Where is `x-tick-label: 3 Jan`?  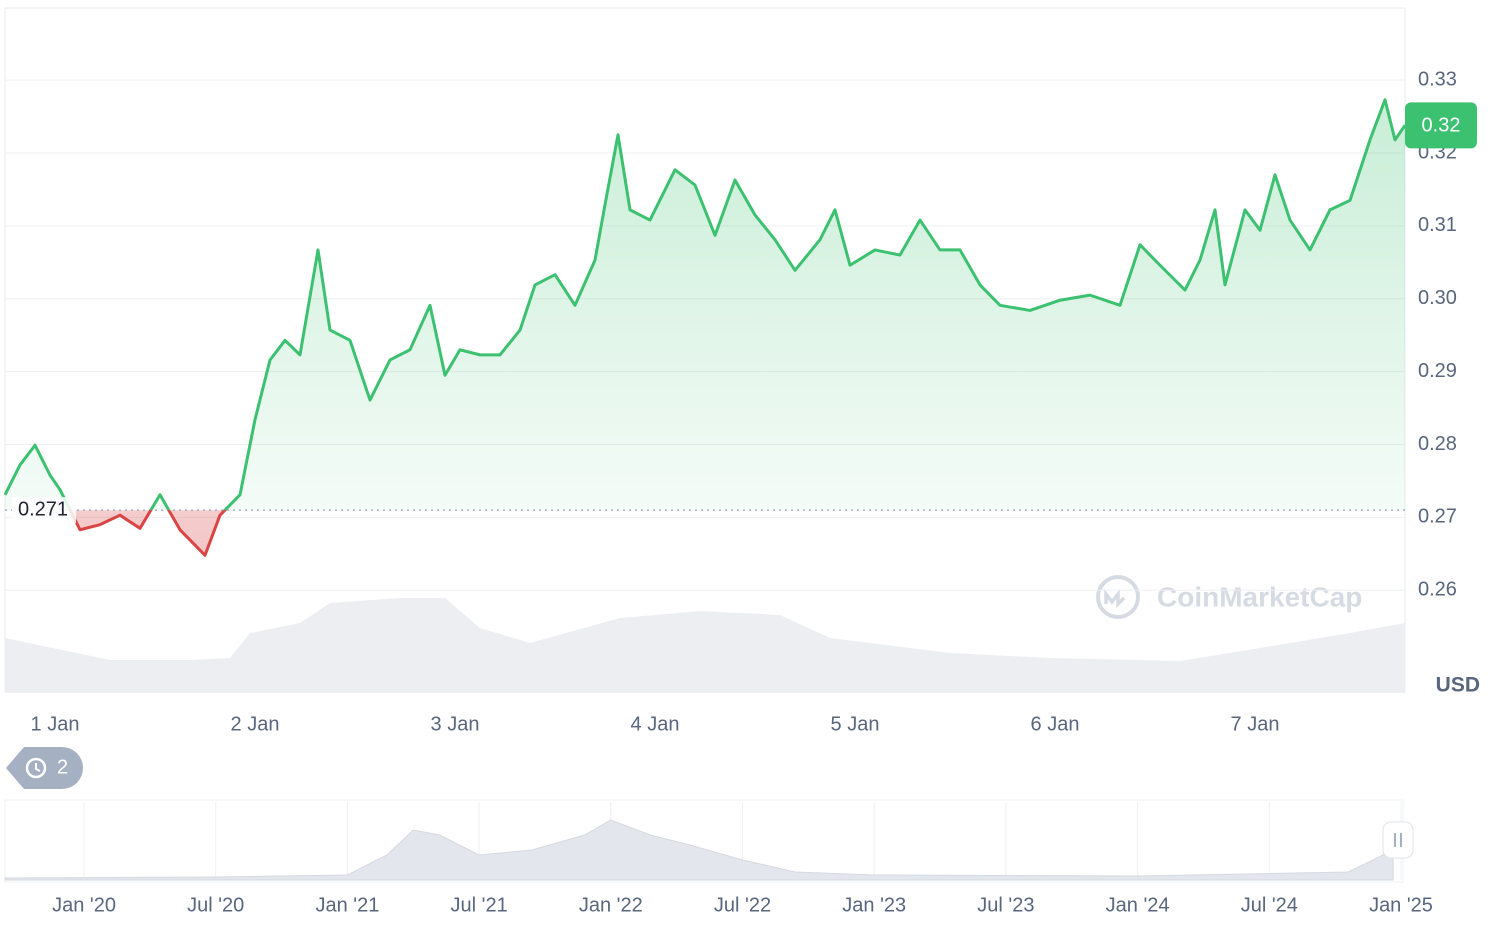
x-tick-label: 3 Jan is located at coordinates (455, 724).